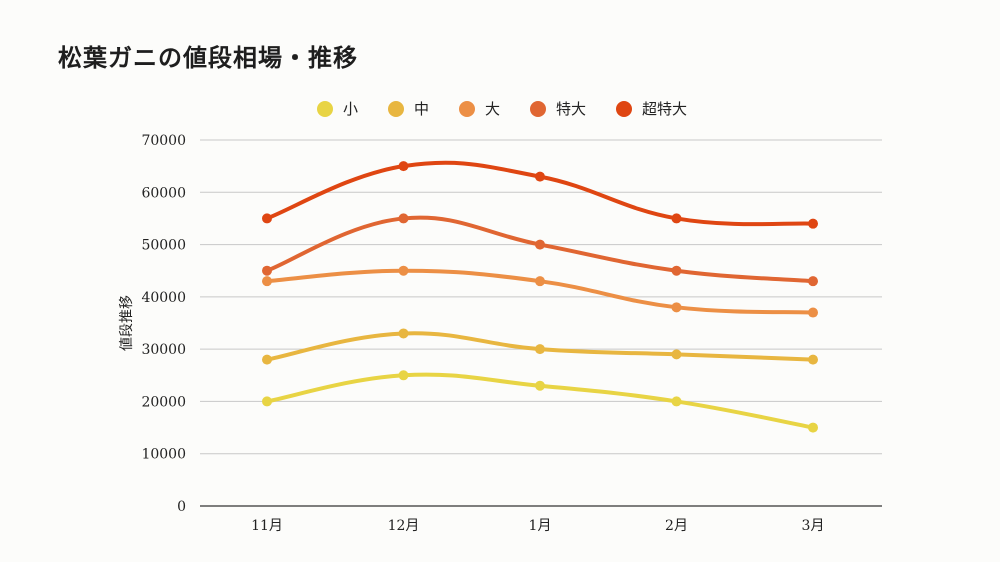 The width and height of the screenshot is (1000, 562). Describe the element at coordinates (540, 194) in the screenshot. I see `series-超特大` at that location.